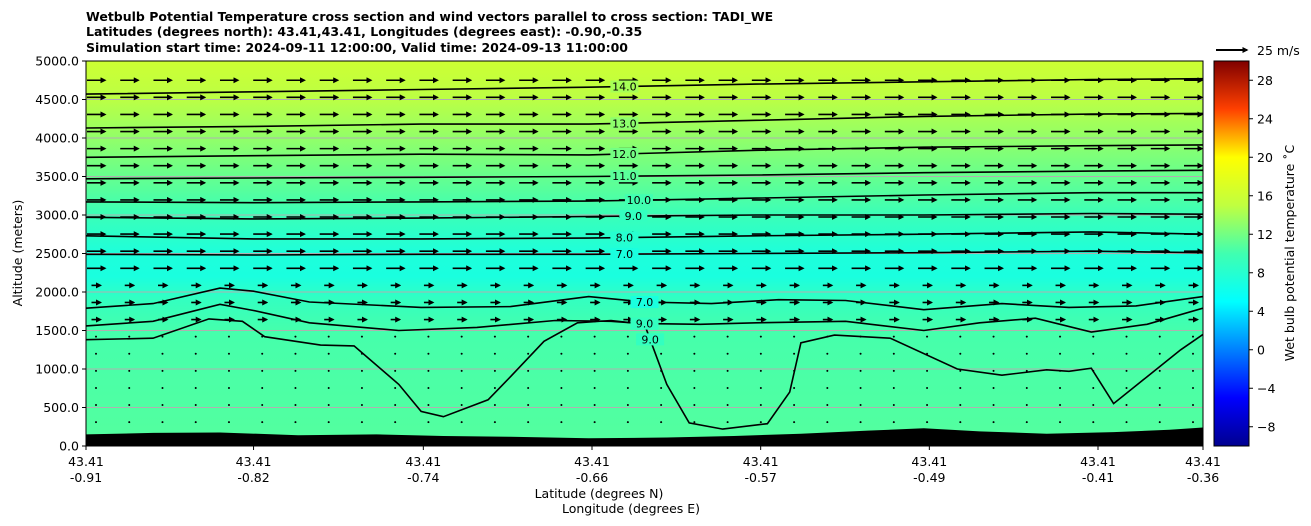 This screenshot has width=1311, height=526. I want to click on y-tick-label: 1500.0, so click(57, 330).